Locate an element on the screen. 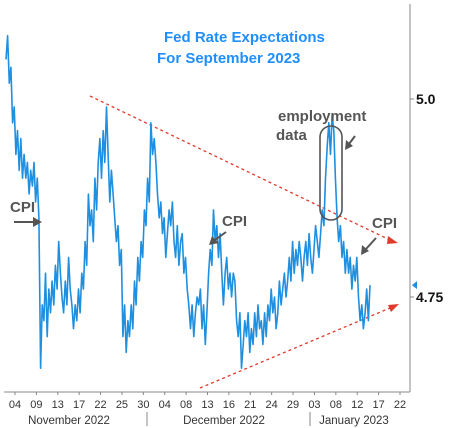 This screenshot has width=450, height=428. x-tick-label: 03 is located at coordinates (314, 405).